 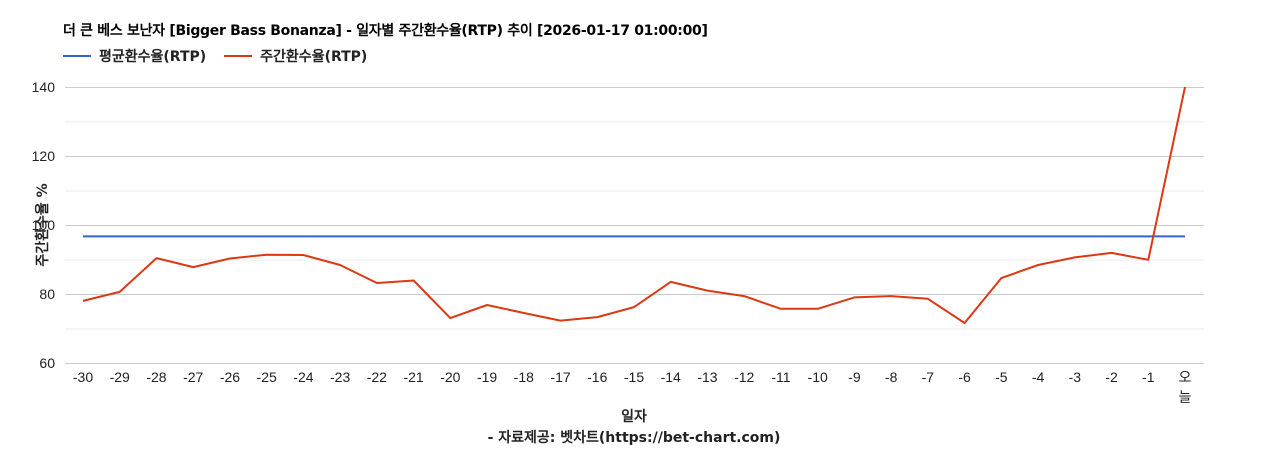 What do you see at coordinates (77, 56) in the screenshot?
I see `legend-swatch-average-icon` at bounding box center [77, 56].